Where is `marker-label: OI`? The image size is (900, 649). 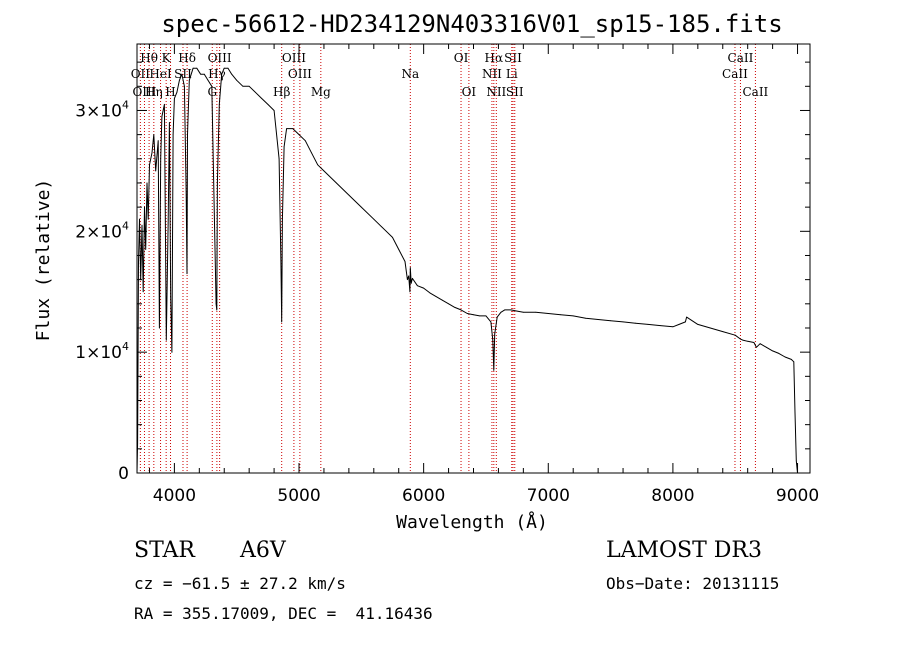 marker-label: OI is located at coordinates (469, 92).